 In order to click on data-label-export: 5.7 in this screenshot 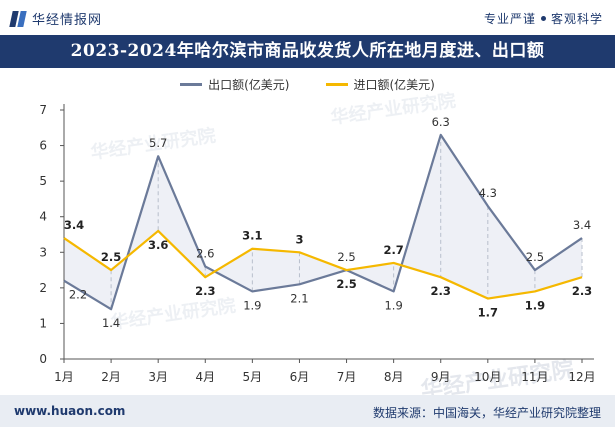, I will do `click(158, 143)`.